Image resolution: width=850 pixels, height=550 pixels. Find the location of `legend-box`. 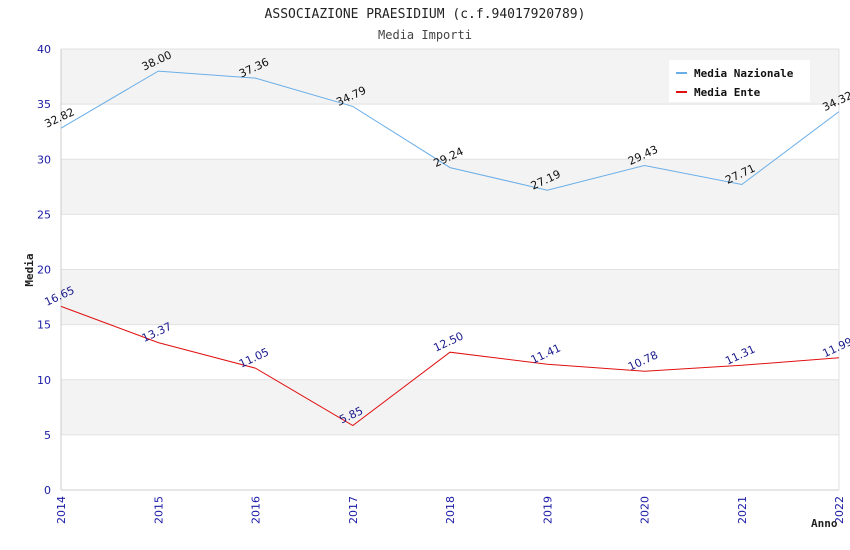

legend-box is located at coordinates (739, 81).